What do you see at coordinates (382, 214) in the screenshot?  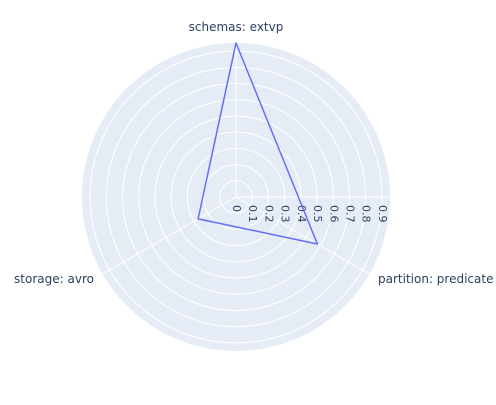 I see `radial-tick-label-9: 0.9` at bounding box center [382, 214].